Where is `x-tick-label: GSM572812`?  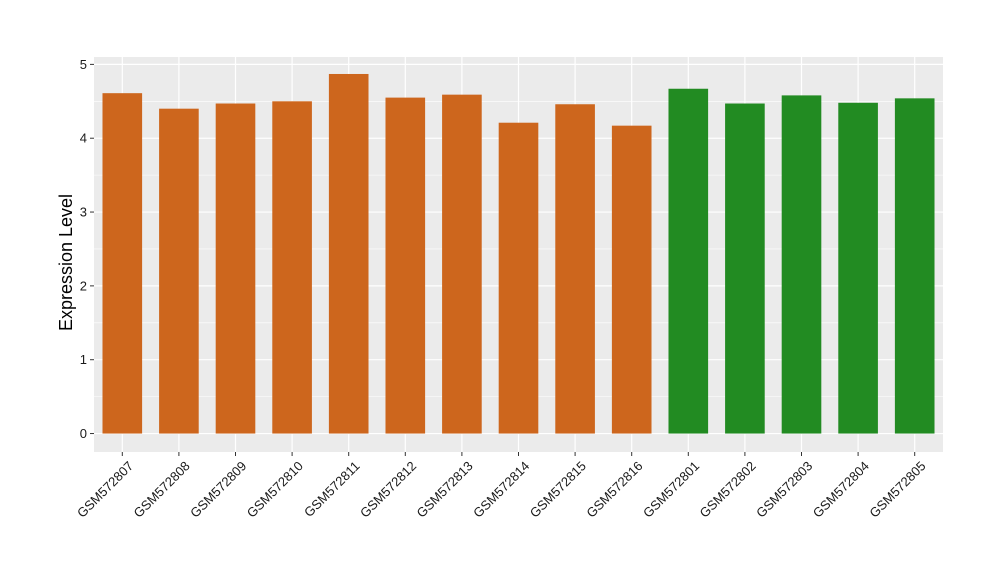
x-tick-label: GSM572812 is located at coordinates (388, 489).